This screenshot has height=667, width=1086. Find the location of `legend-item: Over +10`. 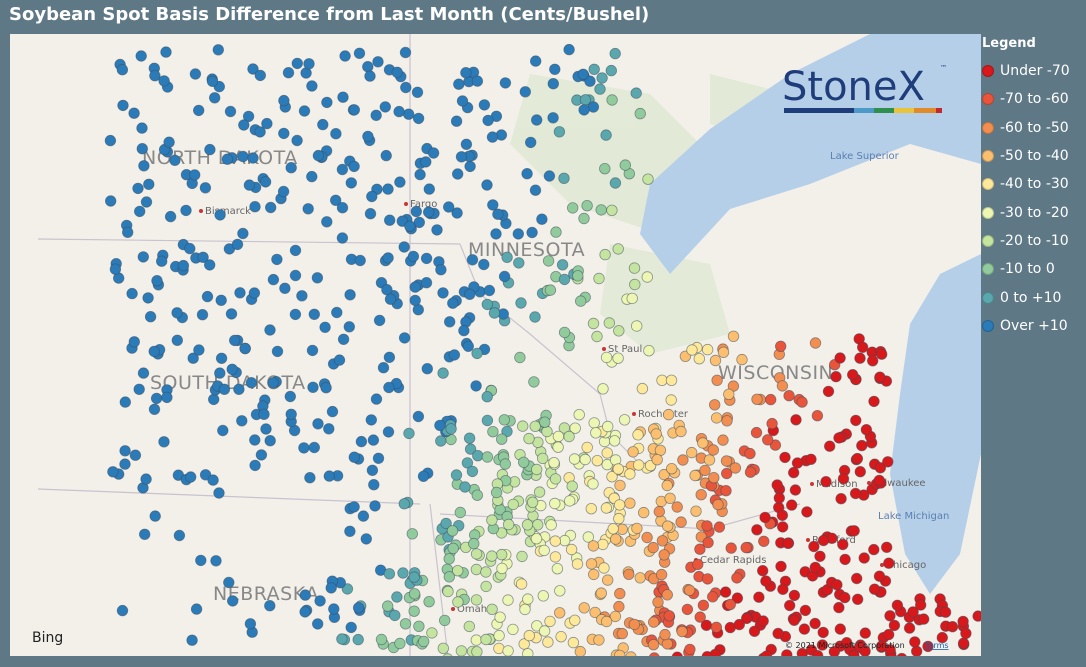

legend-item: Over +10 is located at coordinates (1026, 326).